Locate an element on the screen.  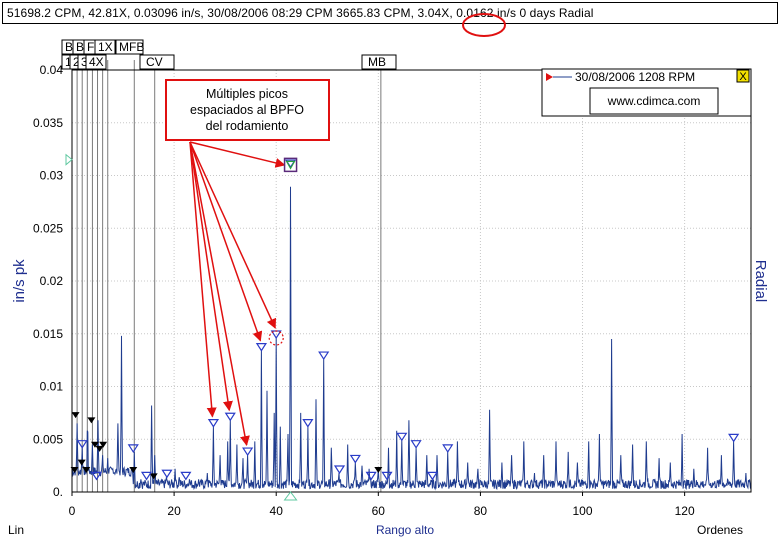
website-text: www.cdimca.com is located at coordinates (654, 101).